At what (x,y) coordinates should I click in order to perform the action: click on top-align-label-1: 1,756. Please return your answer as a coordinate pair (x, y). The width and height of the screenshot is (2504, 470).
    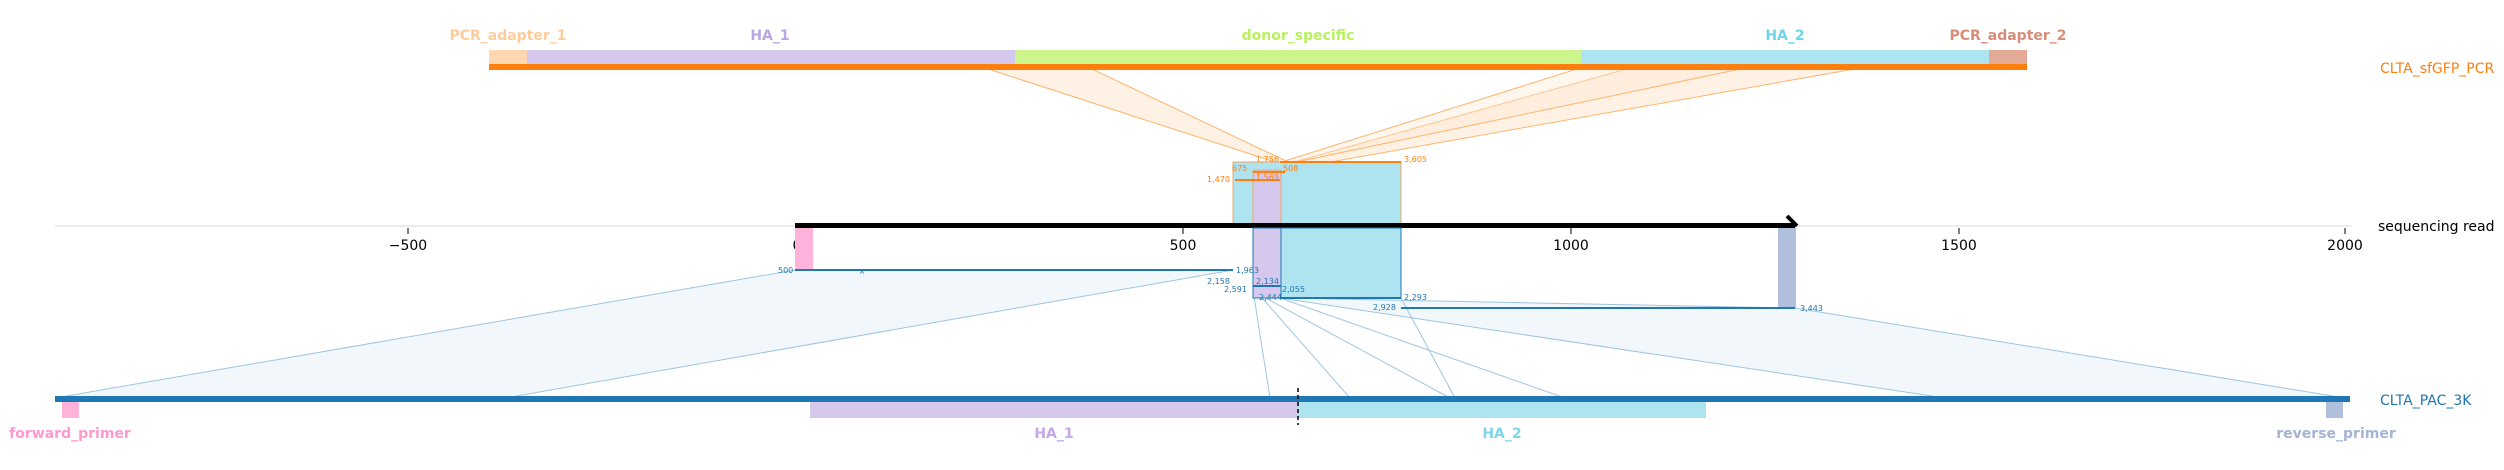
    Looking at the image, I should click on (1267, 159).